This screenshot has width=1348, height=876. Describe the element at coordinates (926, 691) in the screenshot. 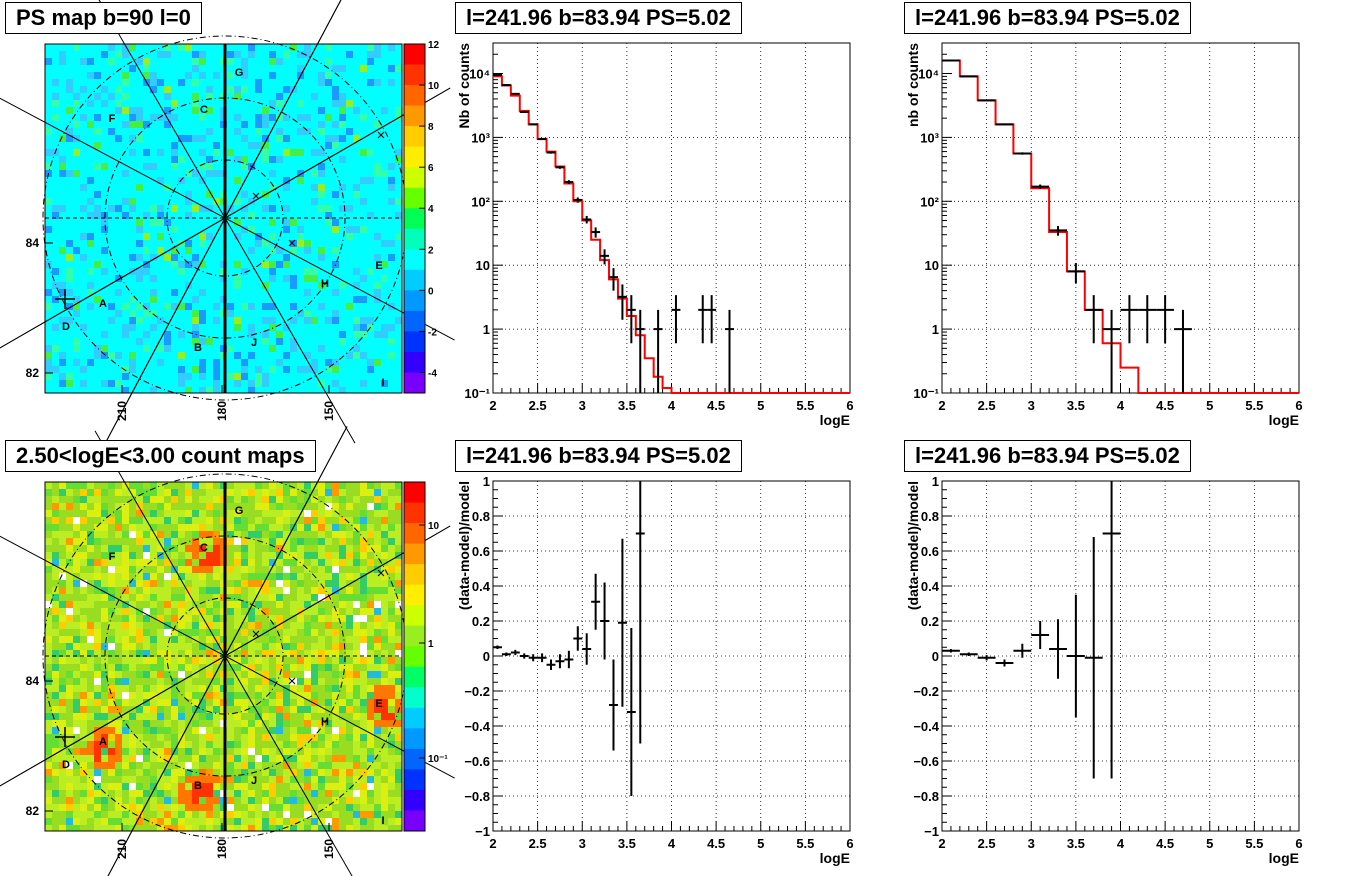

I see `y-tick-label: −0.2` at that location.